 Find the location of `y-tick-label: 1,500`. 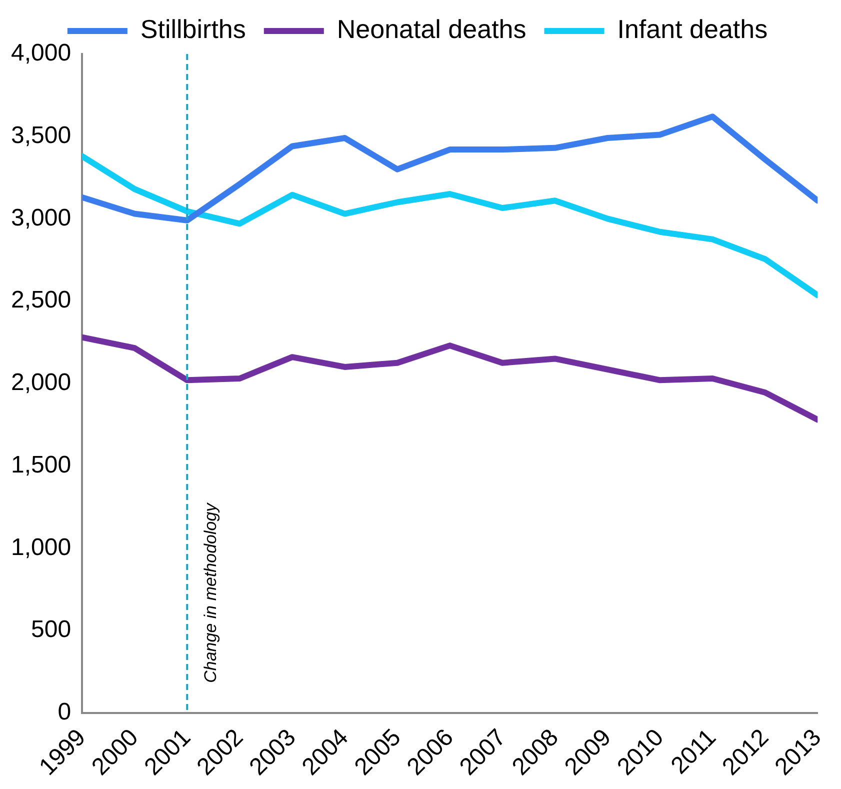

y-tick-label: 1,500 is located at coordinates (41, 464).